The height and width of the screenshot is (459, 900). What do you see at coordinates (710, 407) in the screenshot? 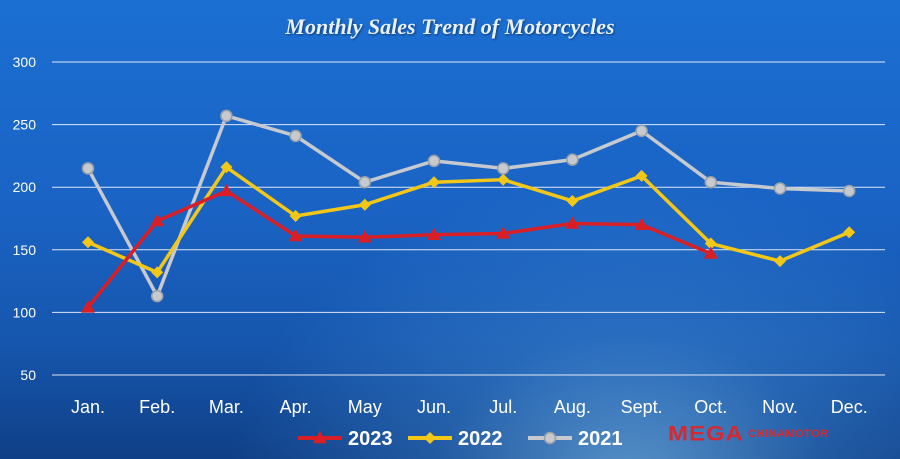
I see `x-tick-label: Oct.` at bounding box center [710, 407].